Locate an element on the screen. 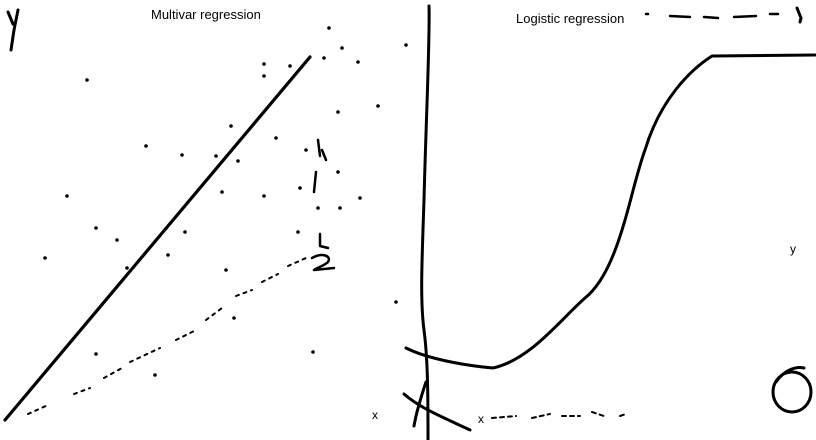  handwritten-0-tail is located at coordinates (790, 375).